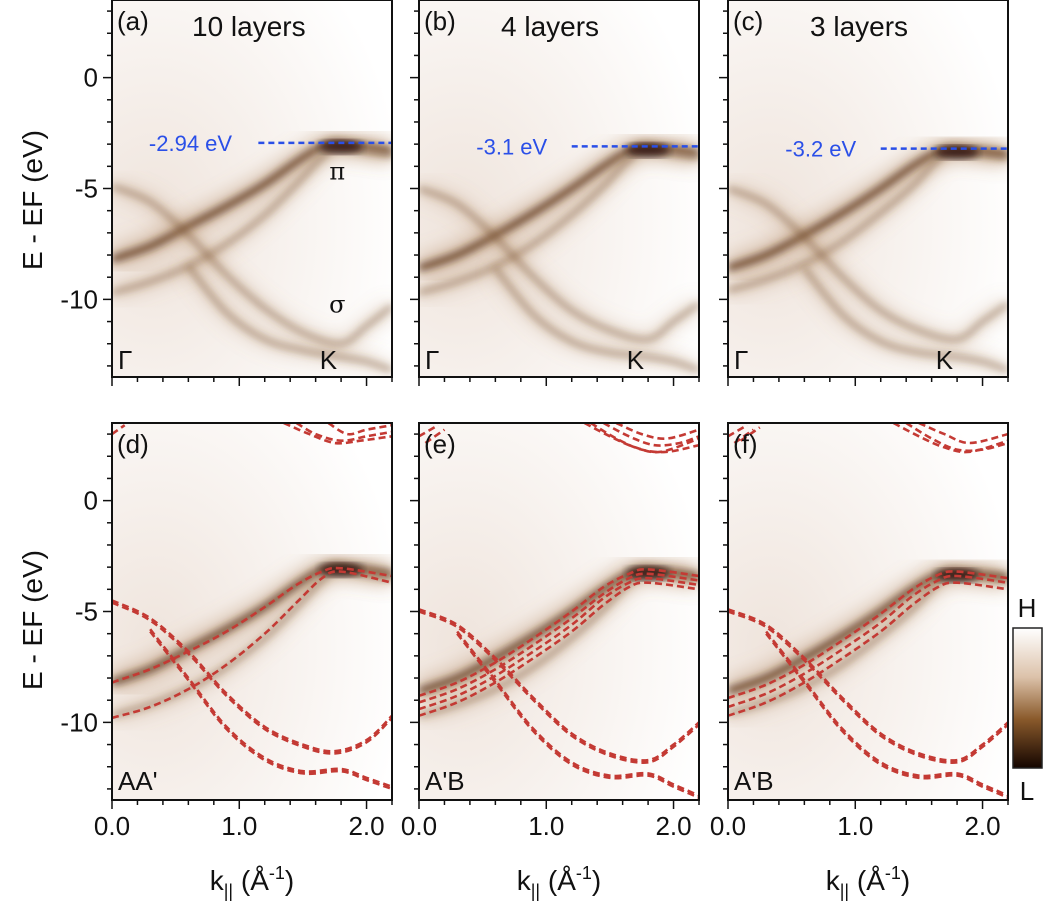  What do you see at coordinates (859, 26) in the screenshot?
I see `panel-title: 3 layers` at bounding box center [859, 26].